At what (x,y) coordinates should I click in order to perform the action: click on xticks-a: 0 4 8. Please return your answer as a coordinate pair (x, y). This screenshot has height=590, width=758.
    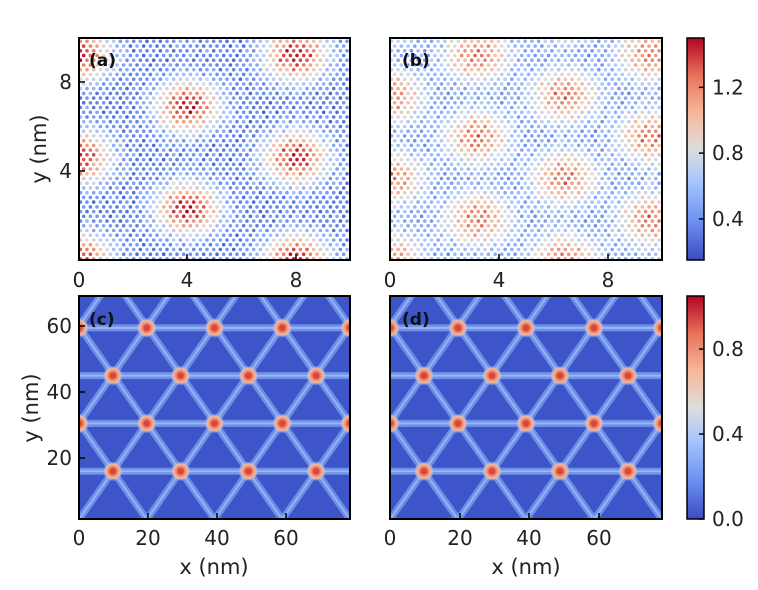
    Looking at the image, I should click on (187, 273).